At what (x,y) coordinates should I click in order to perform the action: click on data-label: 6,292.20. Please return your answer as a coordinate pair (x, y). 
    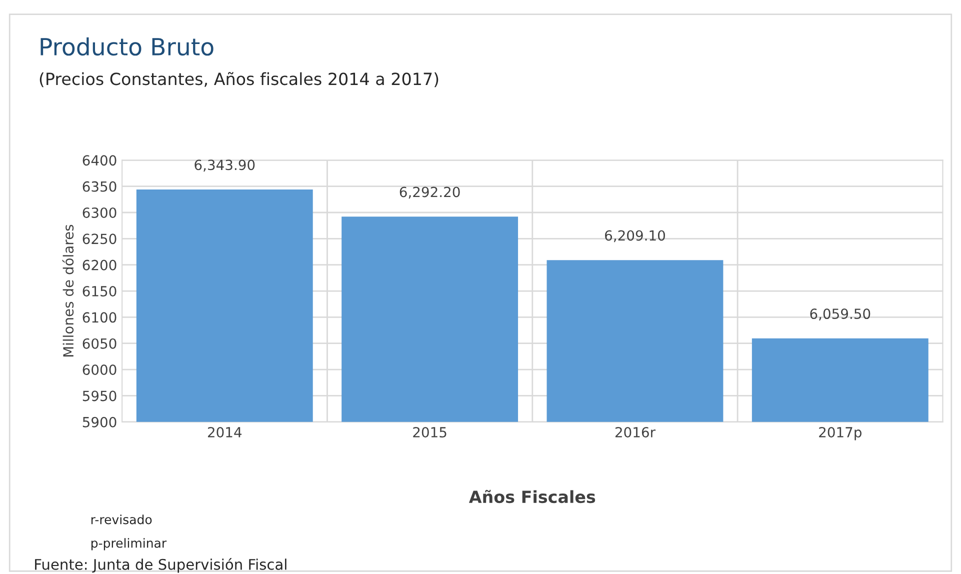
    Looking at the image, I should click on (430, 192).